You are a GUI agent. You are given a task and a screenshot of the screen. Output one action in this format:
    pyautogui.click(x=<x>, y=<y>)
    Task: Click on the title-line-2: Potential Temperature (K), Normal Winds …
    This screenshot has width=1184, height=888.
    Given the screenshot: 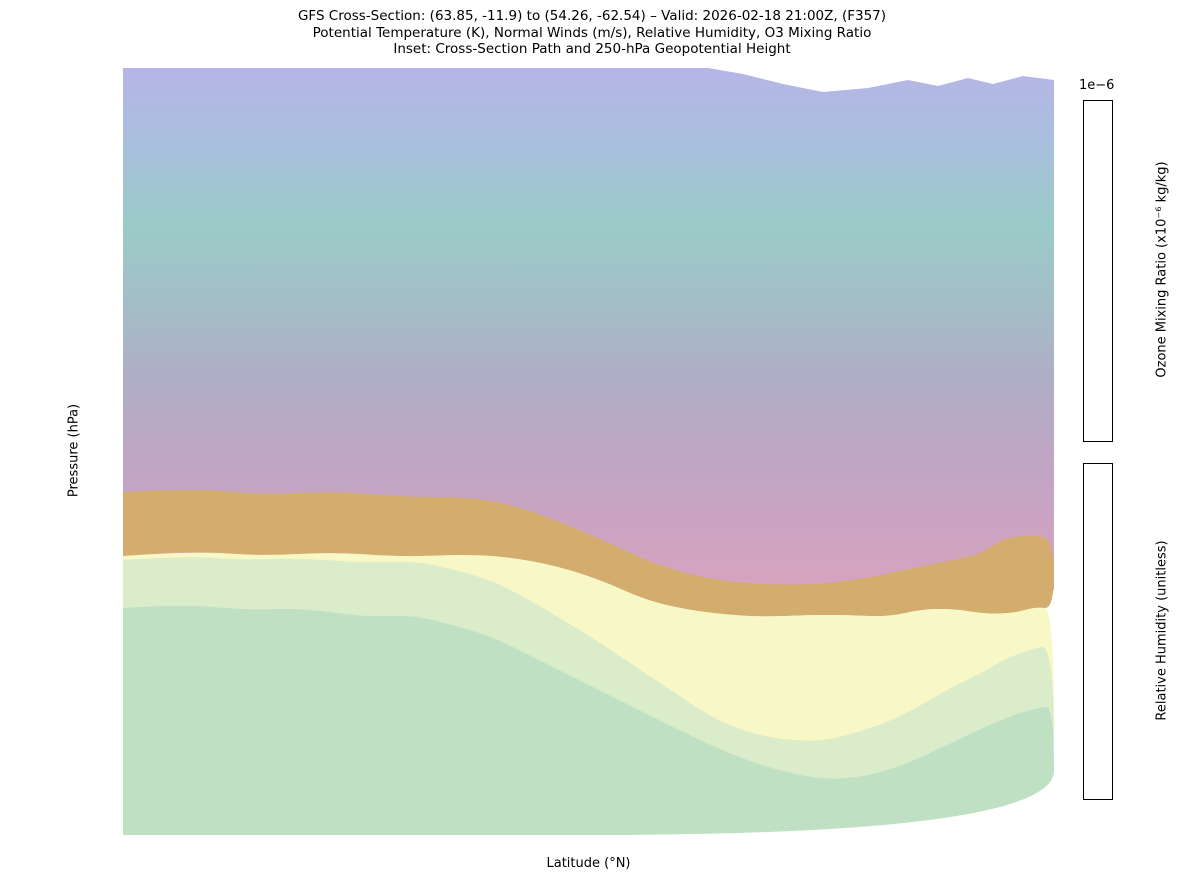 What is the action you would take?
    pyautogui.click(x=592, y=32)
    